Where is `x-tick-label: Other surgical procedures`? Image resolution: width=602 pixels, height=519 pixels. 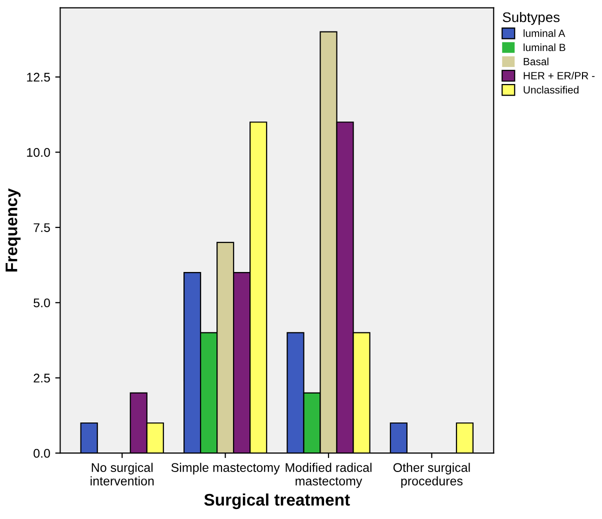 x-tick-label: Other surgical procedures is located at coordinates (431, 475).